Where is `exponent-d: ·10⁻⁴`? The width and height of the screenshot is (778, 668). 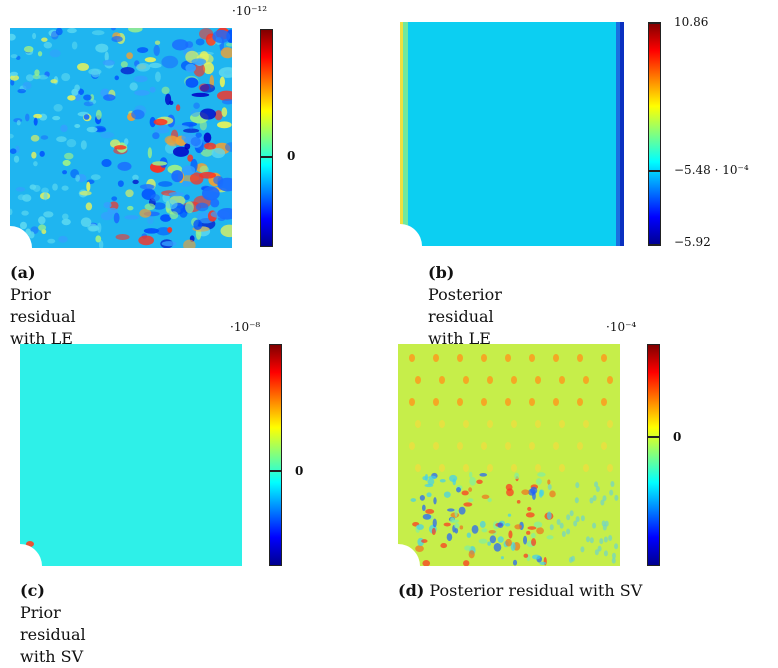 exponent-d: ·10⁻⁴ is located at coordinates (621, 327).